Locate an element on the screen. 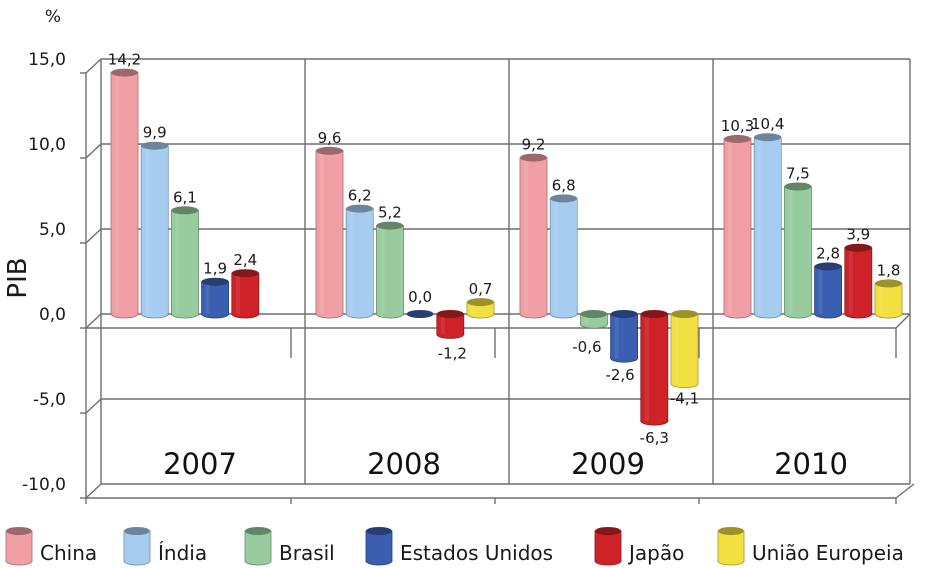  bar-japão-2009 is located at coordinates (654, 368).